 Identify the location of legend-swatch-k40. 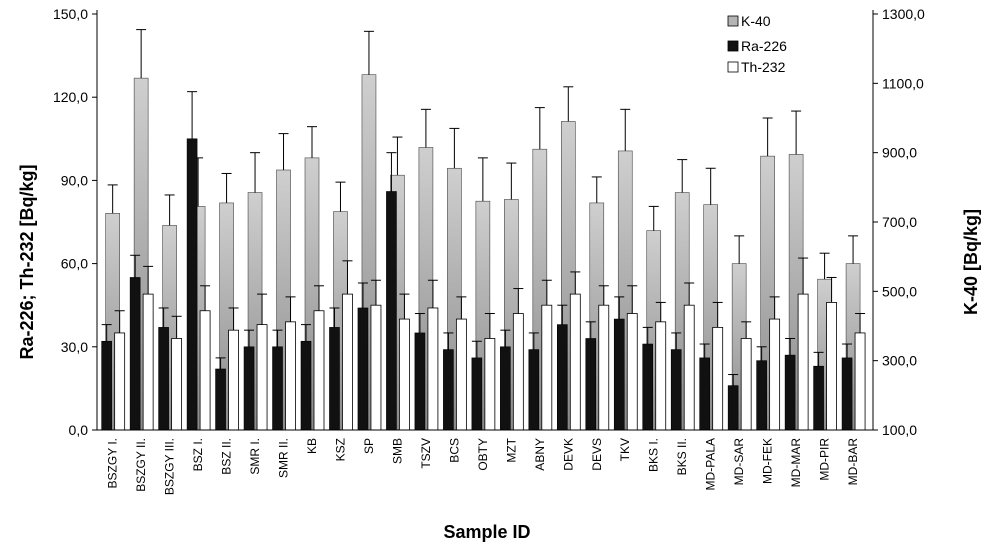
(733, 21).